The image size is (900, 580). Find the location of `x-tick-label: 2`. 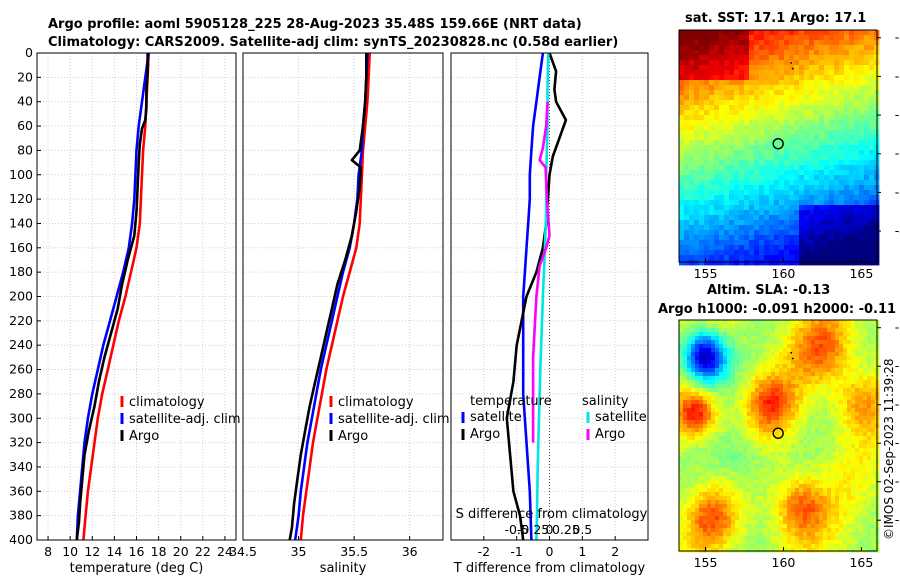

x-tick-label: 2 is located at coordinates (615, 551).